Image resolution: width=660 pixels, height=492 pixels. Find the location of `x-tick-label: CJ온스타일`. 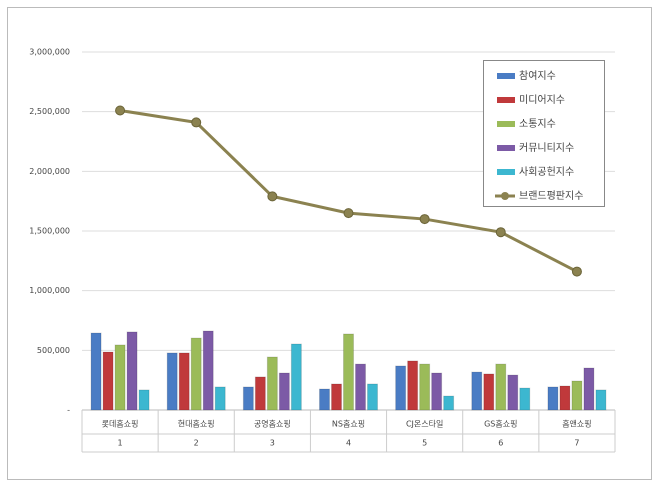

x-tick-label: CJ온스타일 is located at coordinates (424, 424).